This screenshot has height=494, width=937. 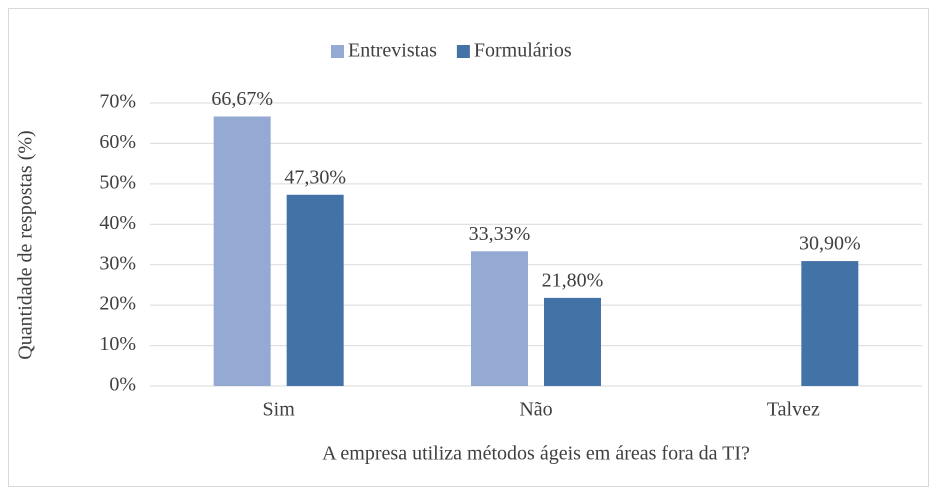 What do you see at coordinates (392, 51) in the screenshot?
I see `legend-label: Entrevistas` at bounding box center [392, 51].